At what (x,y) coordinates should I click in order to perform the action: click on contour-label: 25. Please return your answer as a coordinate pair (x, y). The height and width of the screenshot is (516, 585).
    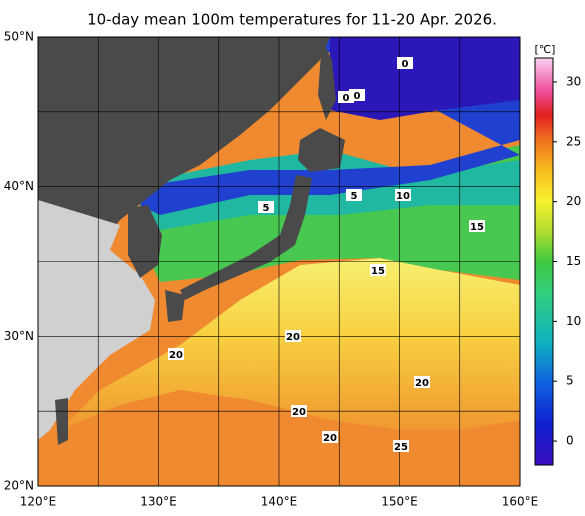
    Looking at the image, I should click on (401, 447).